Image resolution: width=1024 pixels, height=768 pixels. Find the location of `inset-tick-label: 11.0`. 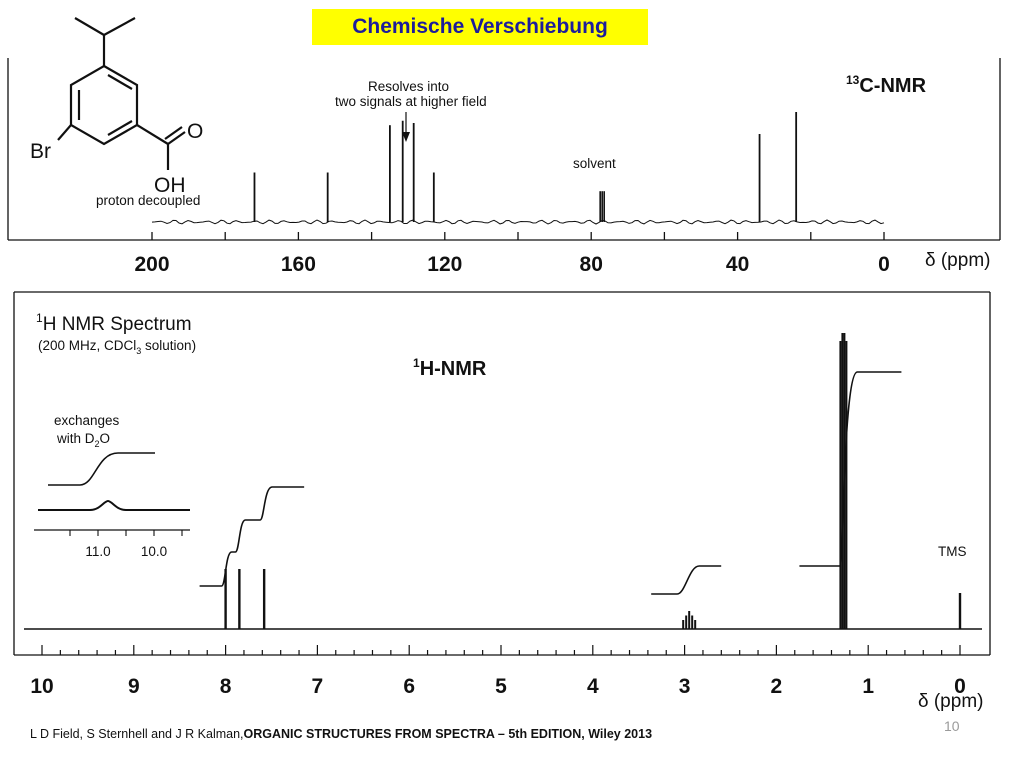

inset-tick-label: 11.0 is located at coordinates (97, 551).